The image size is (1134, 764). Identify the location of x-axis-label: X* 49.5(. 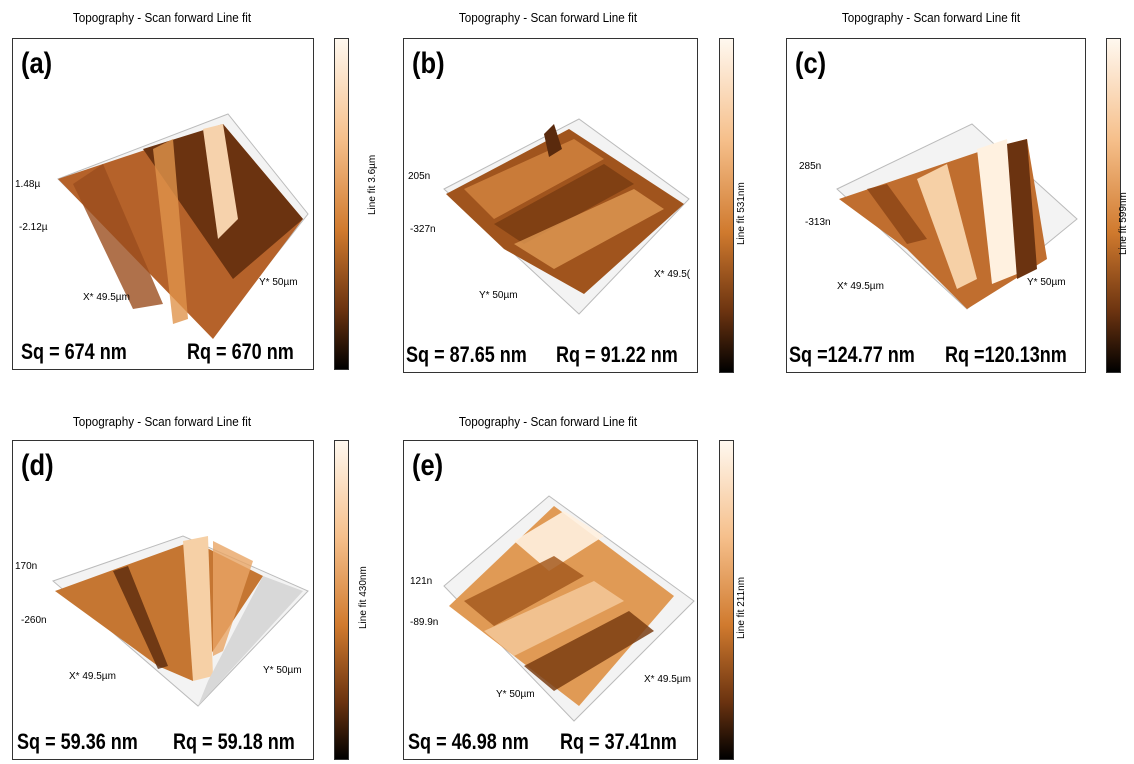
(672, 274).